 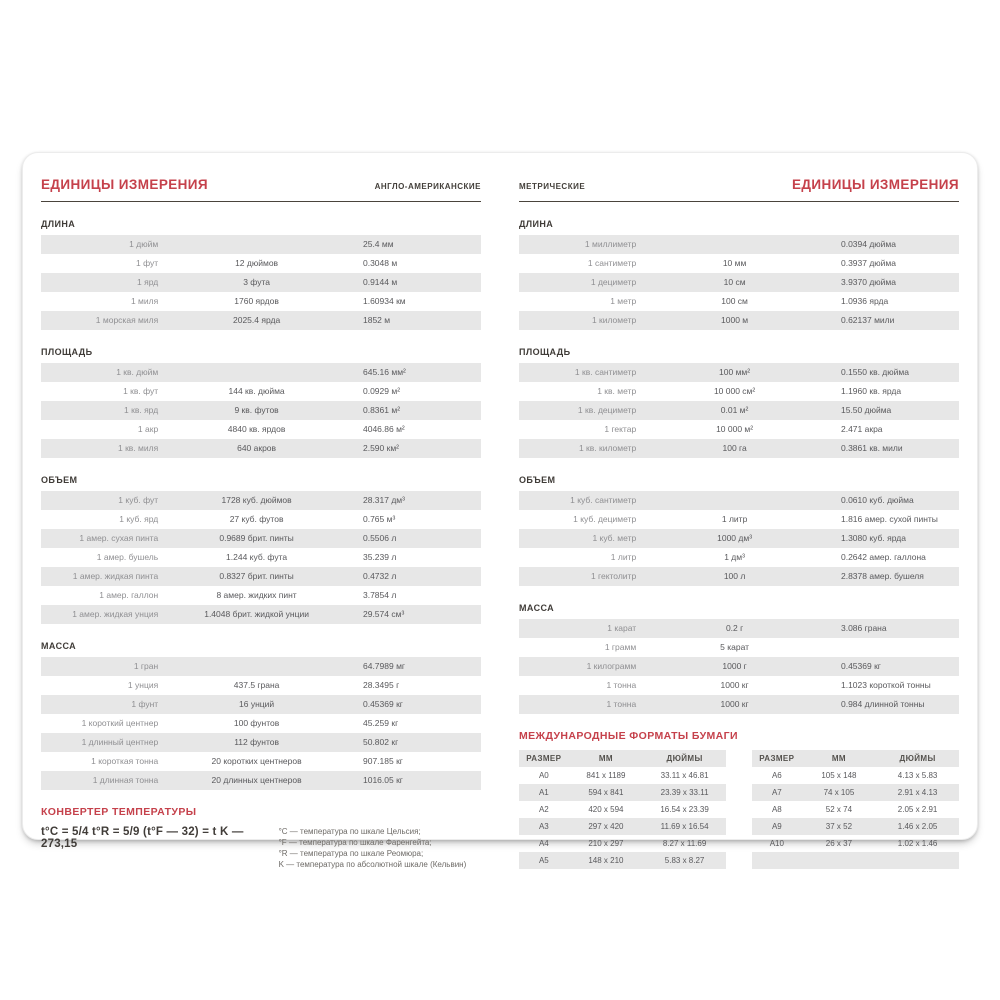 I want to click on table-cell: 1.816 амер. сухой пинты, so click(x=889, y=519).